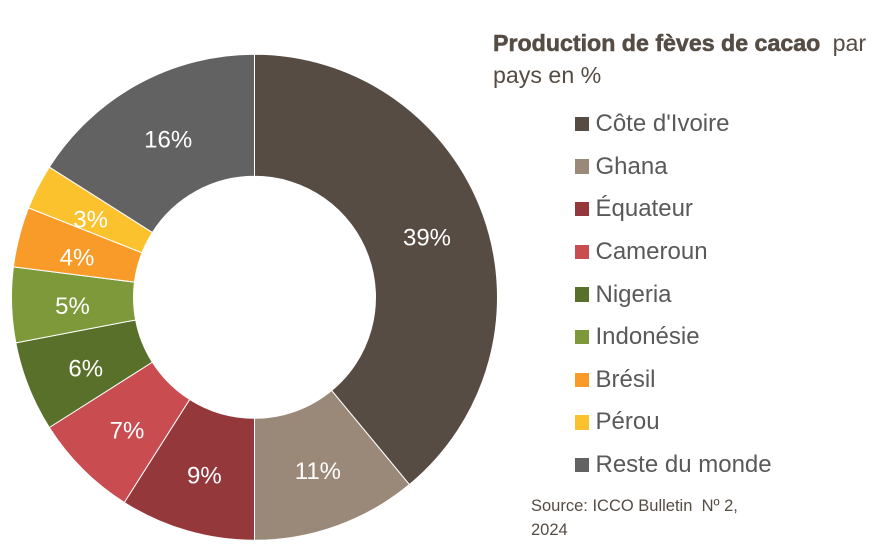 The width and height of the screenshot is (872, 554). I want to click on svg-text: 5%, so click(72, 306).